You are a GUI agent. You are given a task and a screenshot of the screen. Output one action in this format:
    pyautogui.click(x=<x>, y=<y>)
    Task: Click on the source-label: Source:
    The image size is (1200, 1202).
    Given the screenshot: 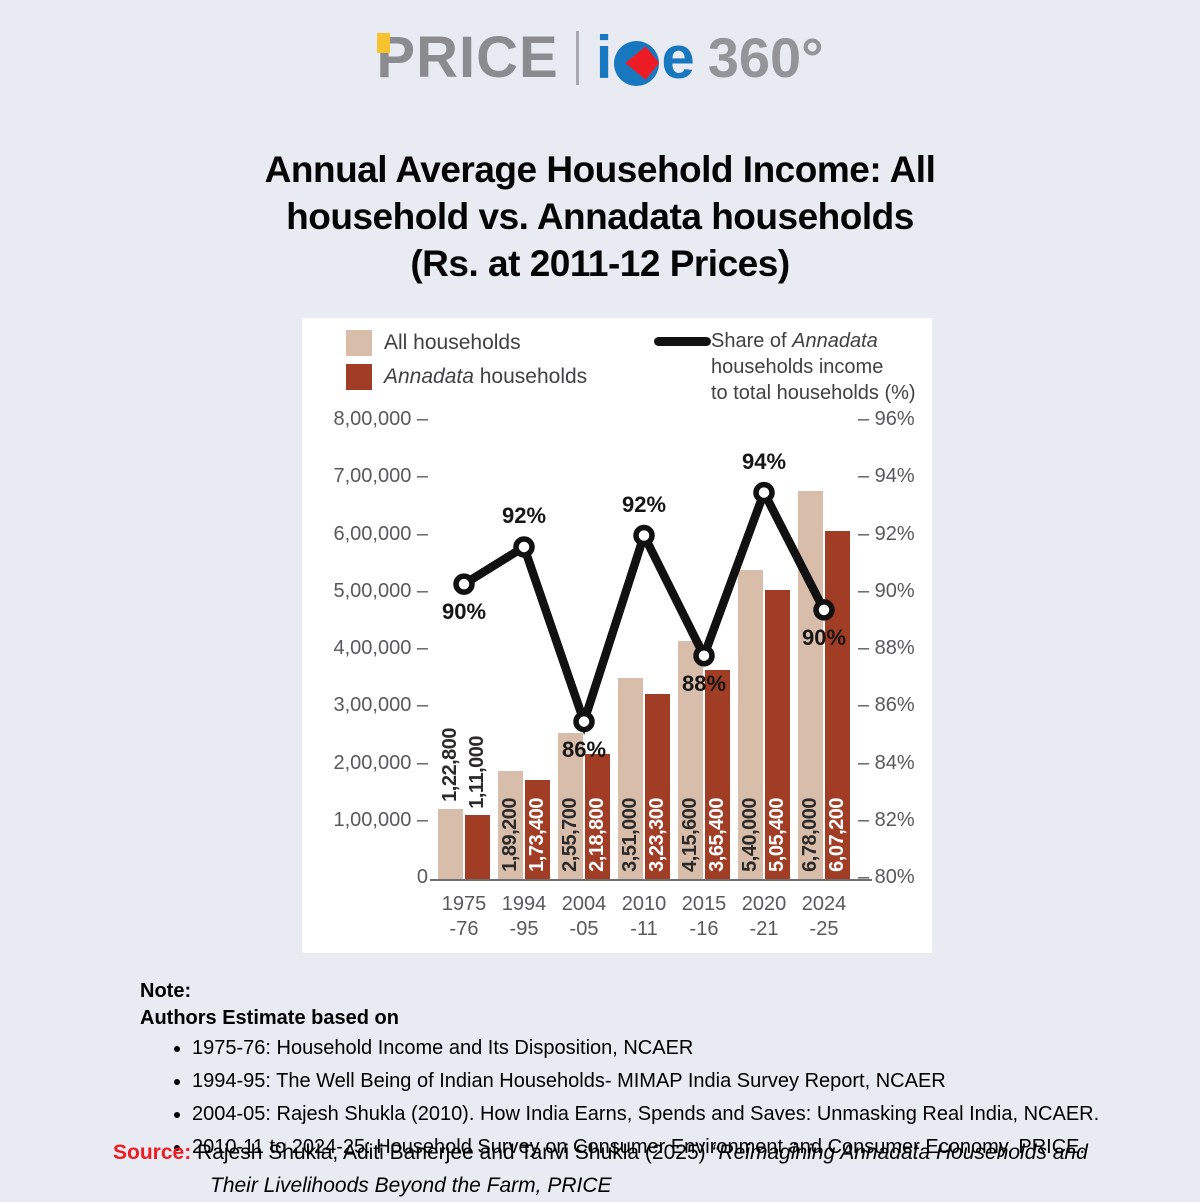 What is the action you would take?
    pyautogui.click(x=152, y=1152)
    